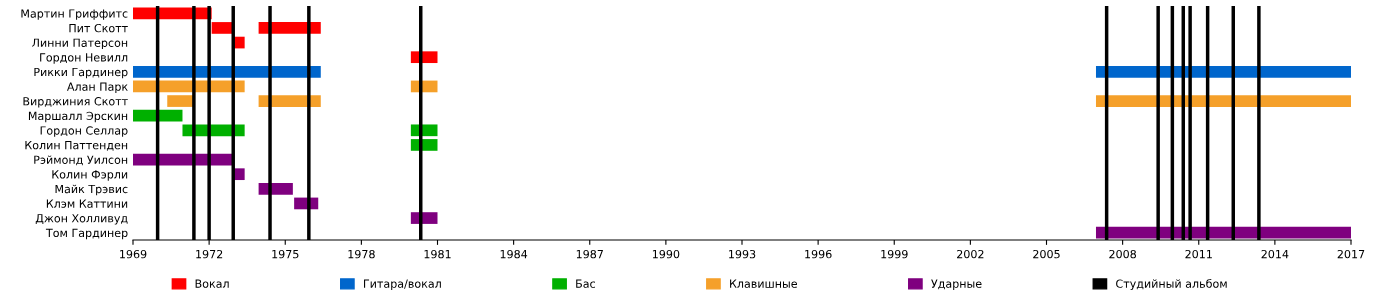 The height and width of the screenshot is (300, 1400). I want to click on x-tick-label: 1993, so click(742, 254).